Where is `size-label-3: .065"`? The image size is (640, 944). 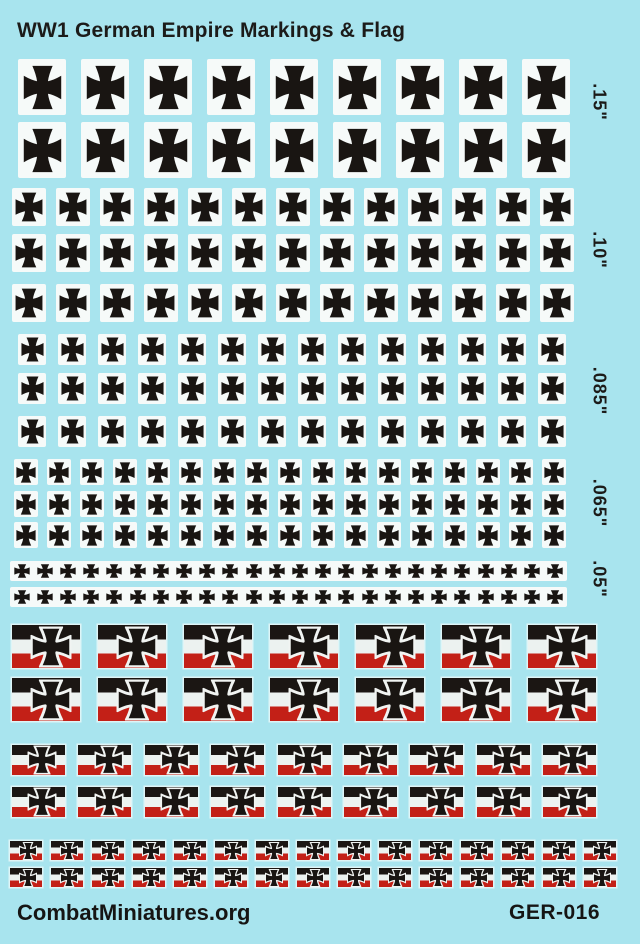
size-label-3: .065" is located at coordinates (599, 503).